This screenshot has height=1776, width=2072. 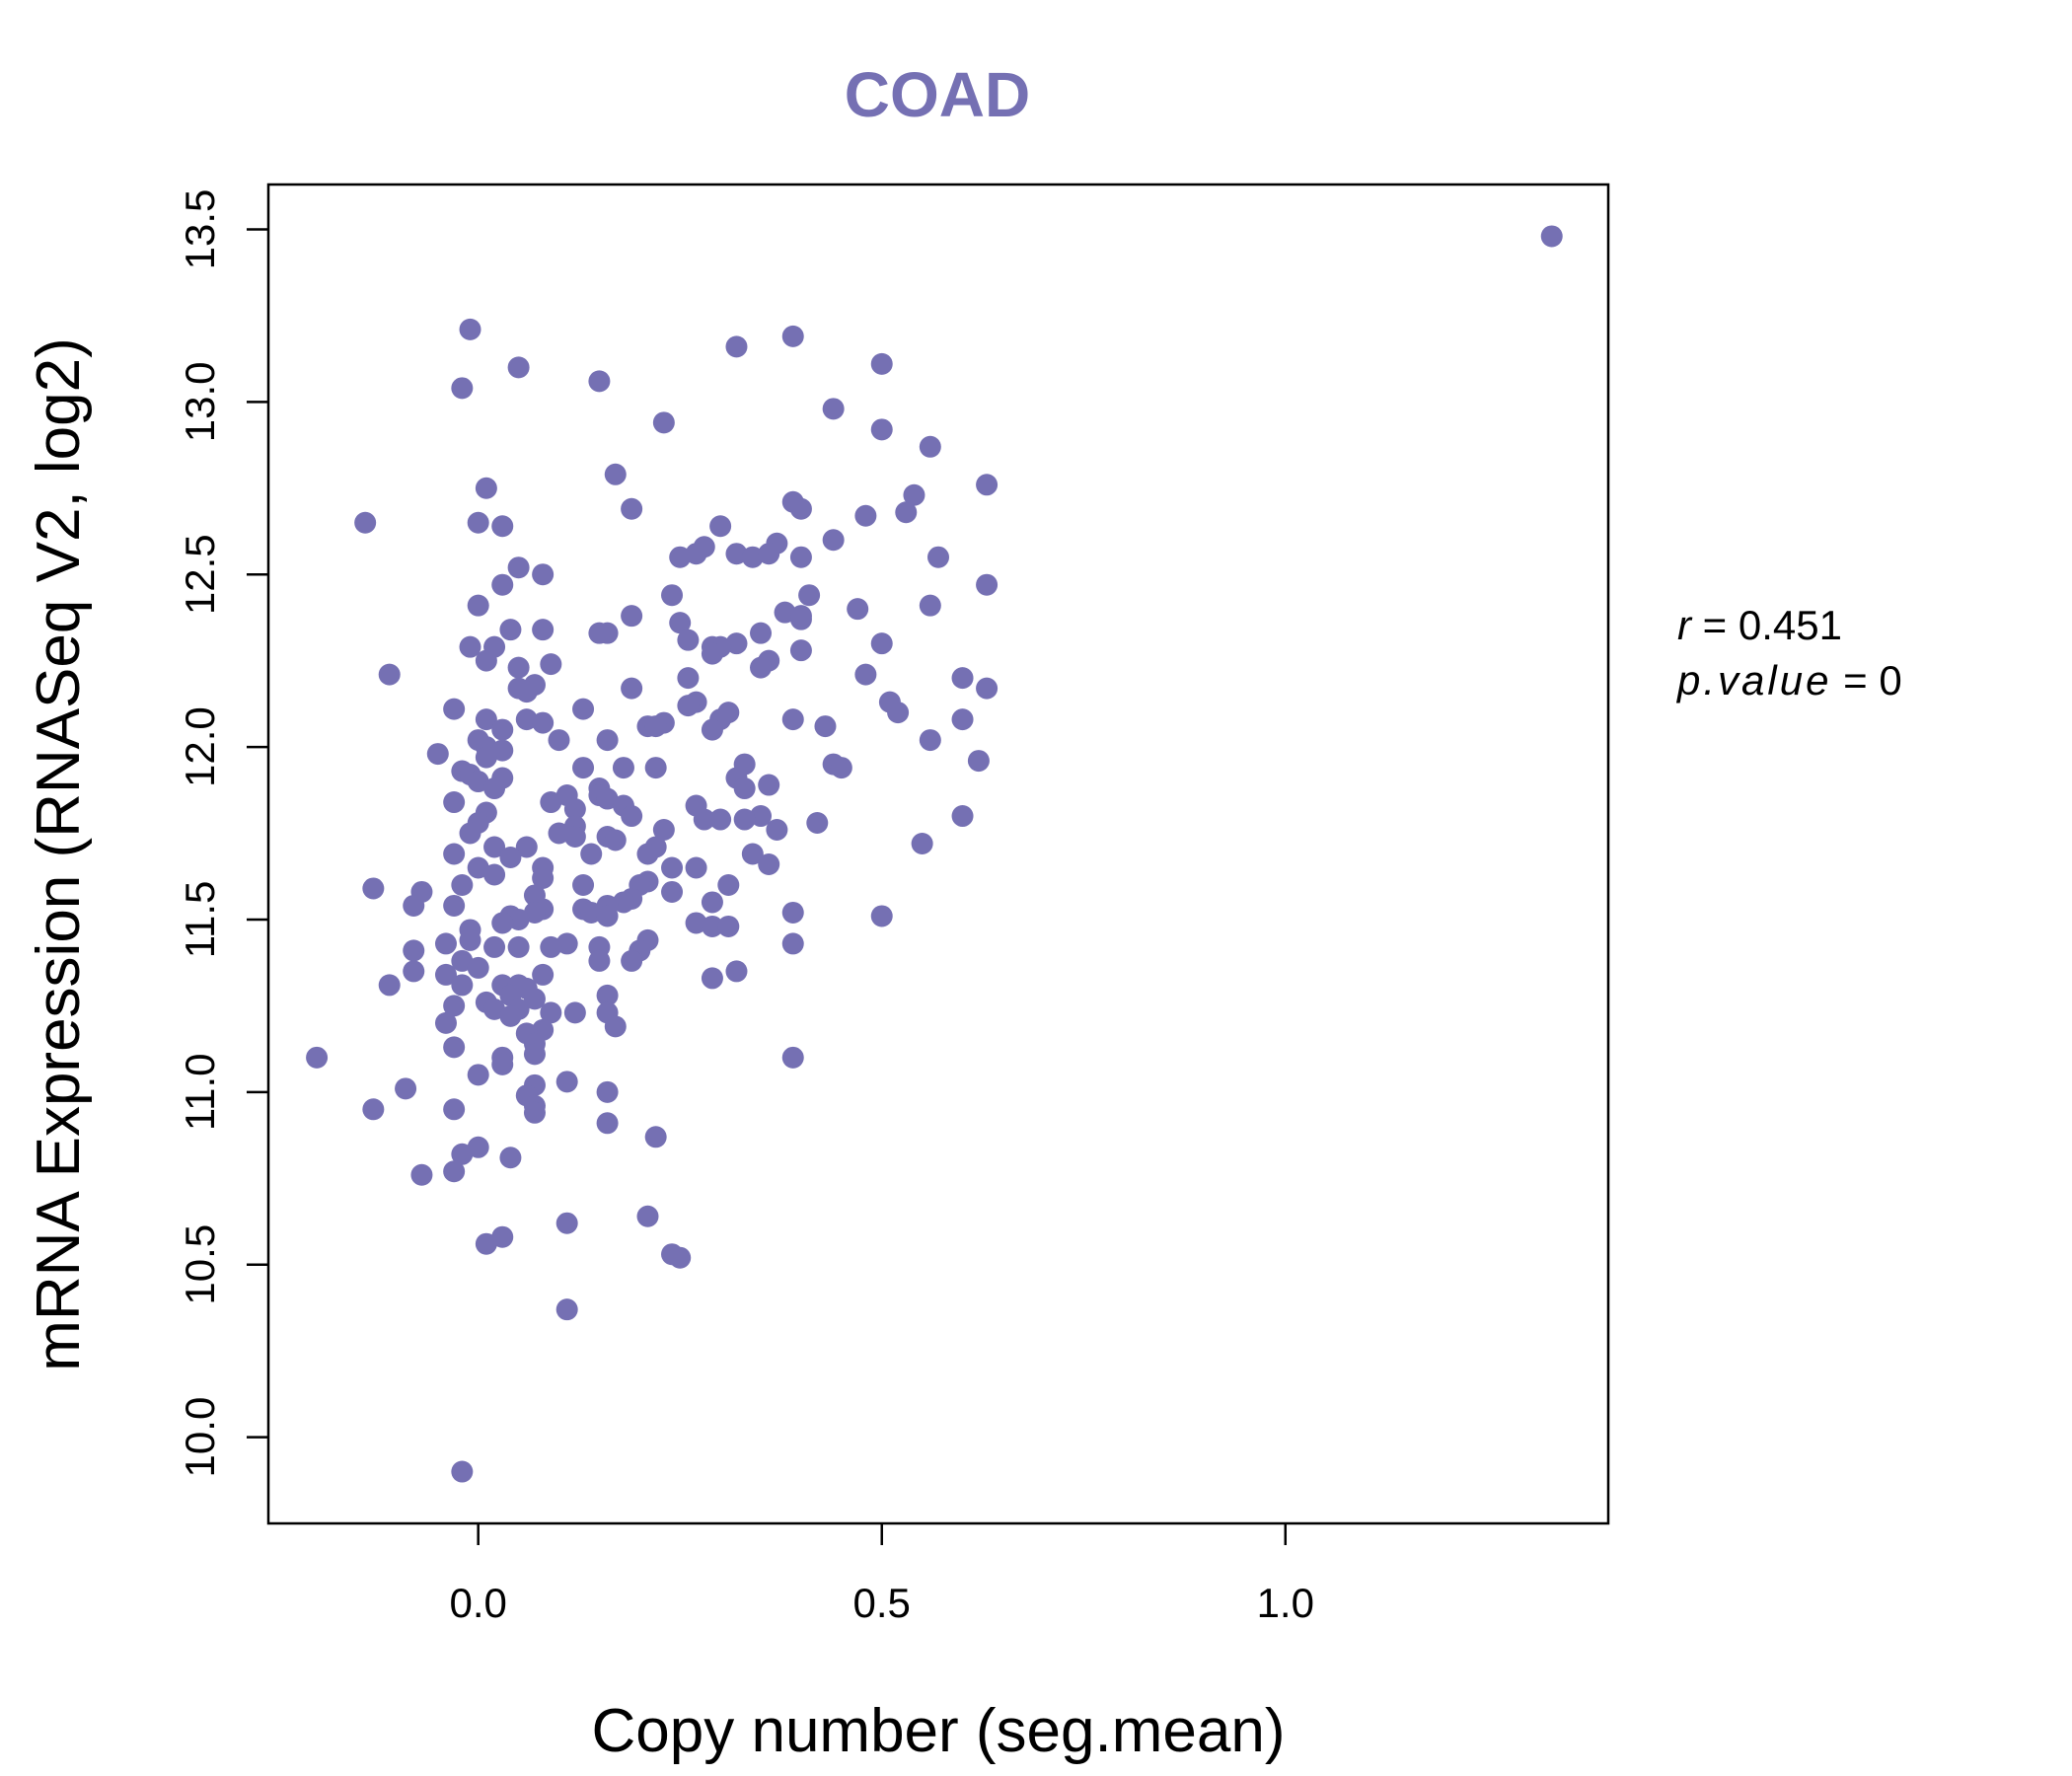 I want to click on r-value: 0.451, so click(x=1791, y=625).